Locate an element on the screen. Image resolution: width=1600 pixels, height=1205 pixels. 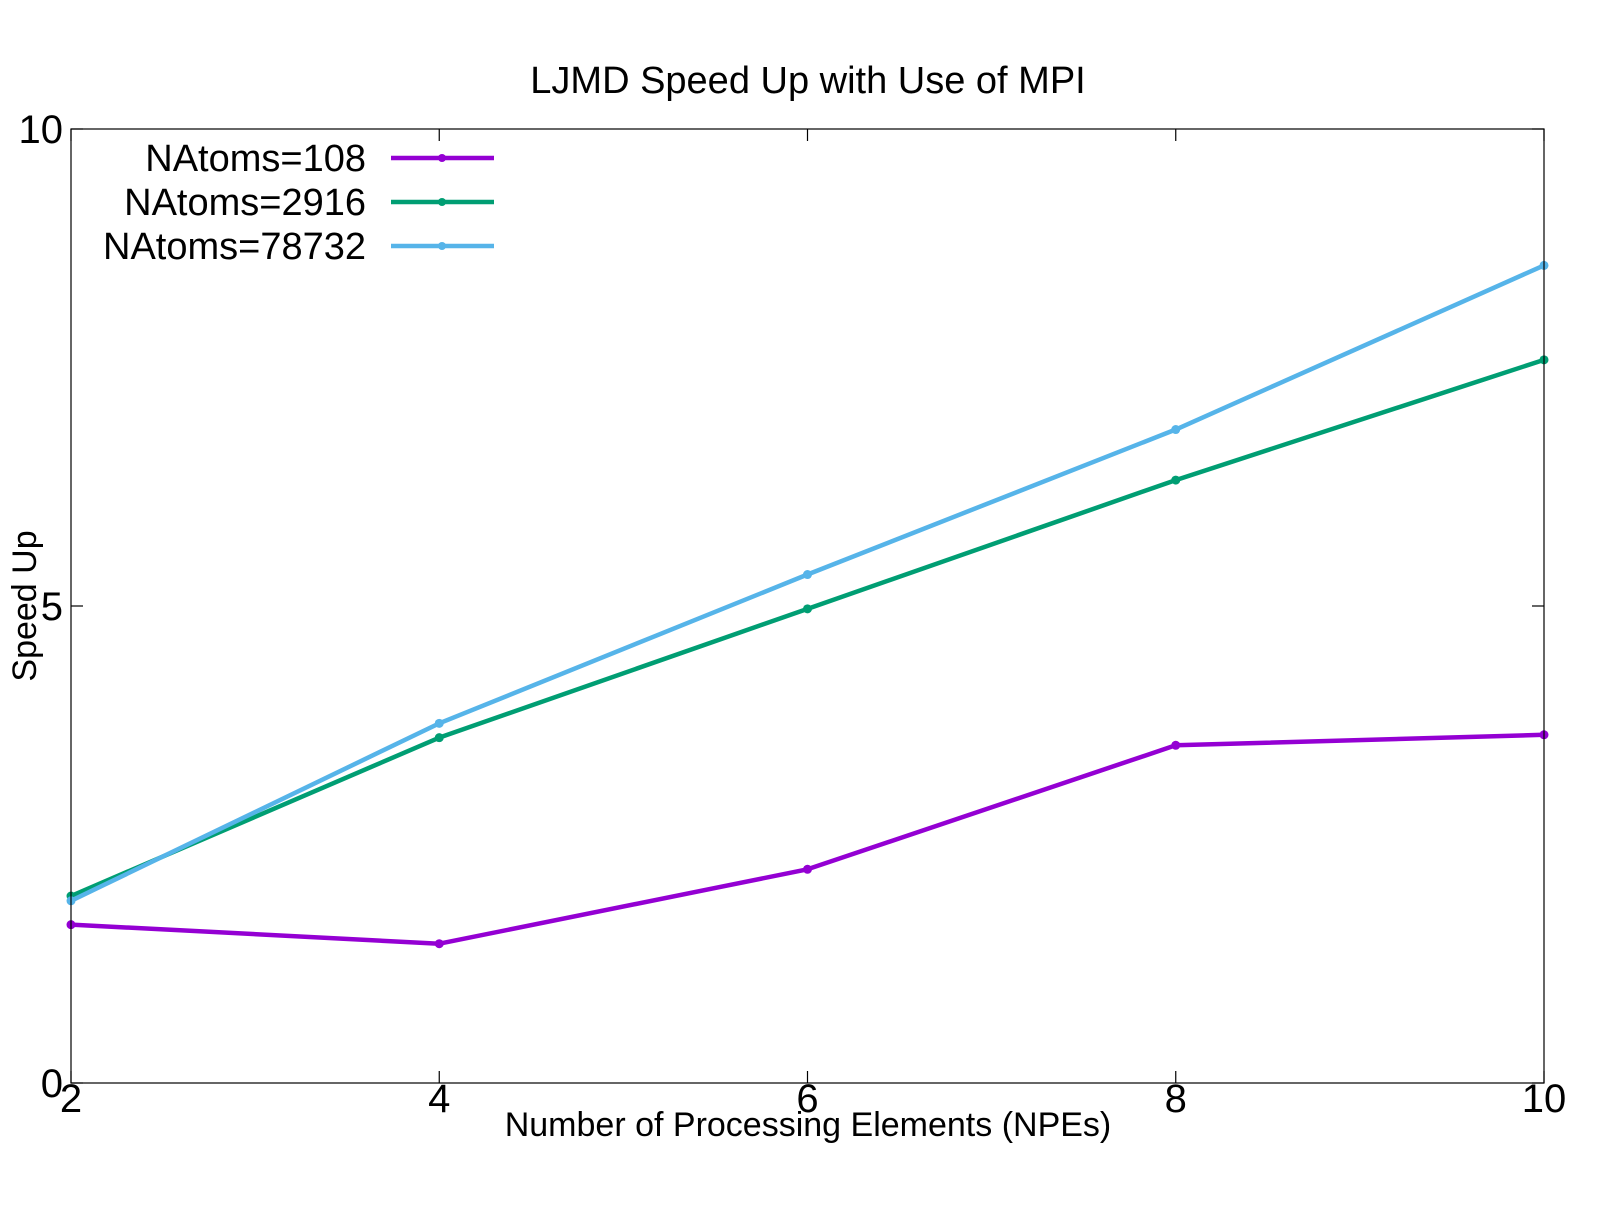
legend-label: NAtoms=2916 is located at coordinates (245, 203).